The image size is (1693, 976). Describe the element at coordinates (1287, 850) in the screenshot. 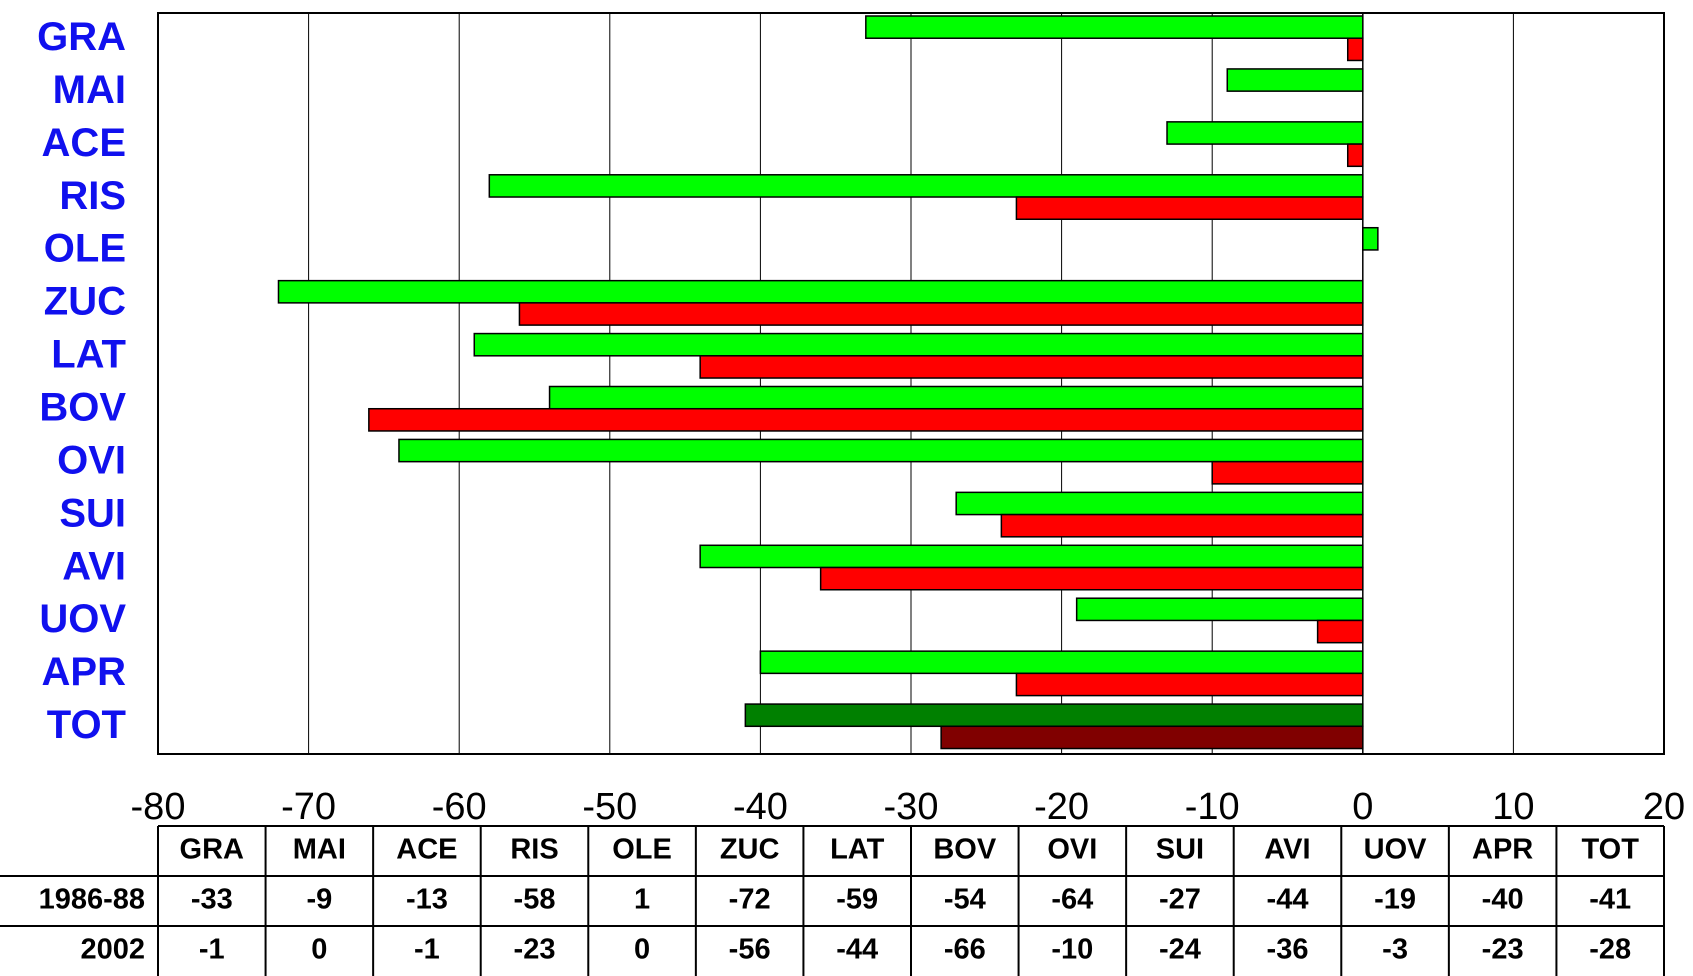

I see `table-header-avi: AVI` at that location.